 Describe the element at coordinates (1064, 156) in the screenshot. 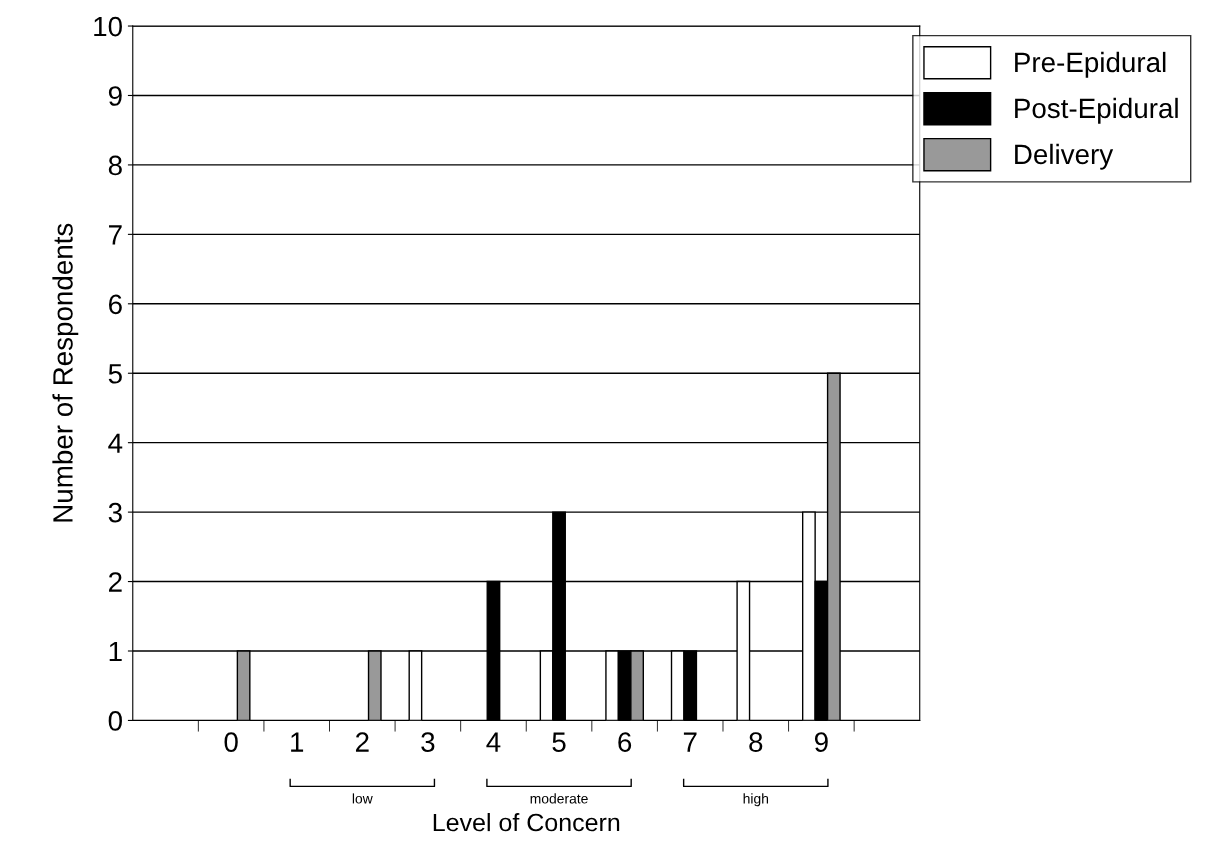

I see `legend-label: Delivery` at that location.